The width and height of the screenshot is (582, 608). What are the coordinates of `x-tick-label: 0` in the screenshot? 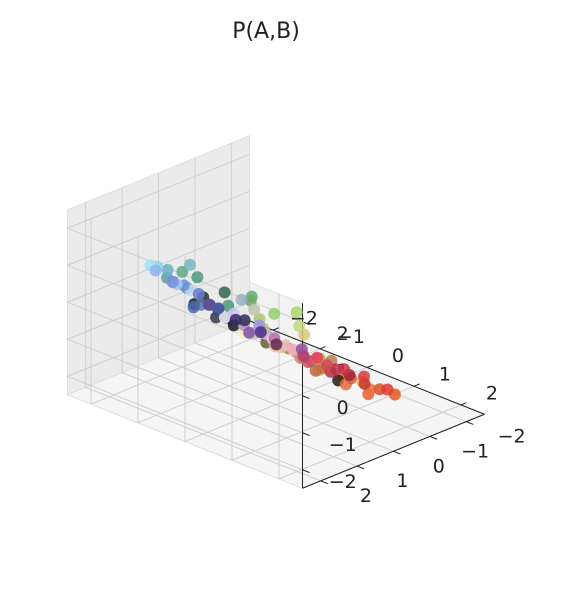 It's located at (398, 356).